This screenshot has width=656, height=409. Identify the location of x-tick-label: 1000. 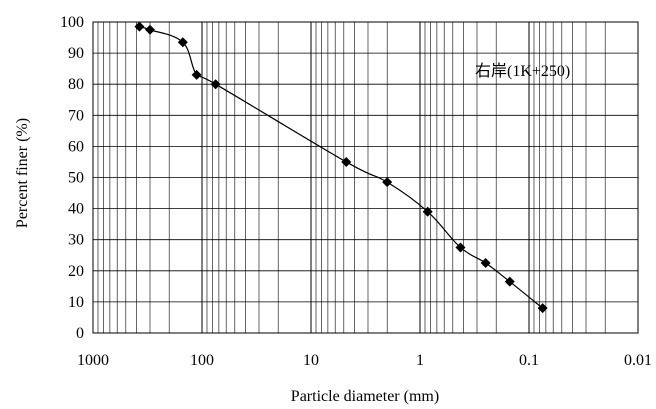
(93, 360).